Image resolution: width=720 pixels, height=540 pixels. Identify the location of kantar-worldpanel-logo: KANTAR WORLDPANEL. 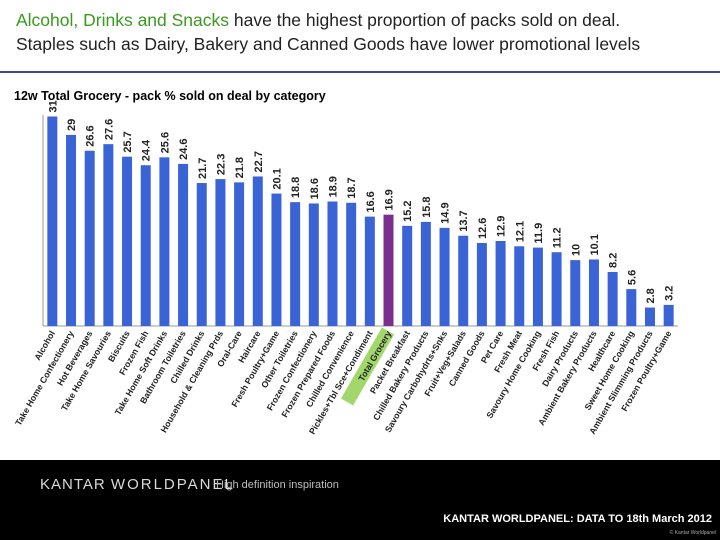
(137, 484).